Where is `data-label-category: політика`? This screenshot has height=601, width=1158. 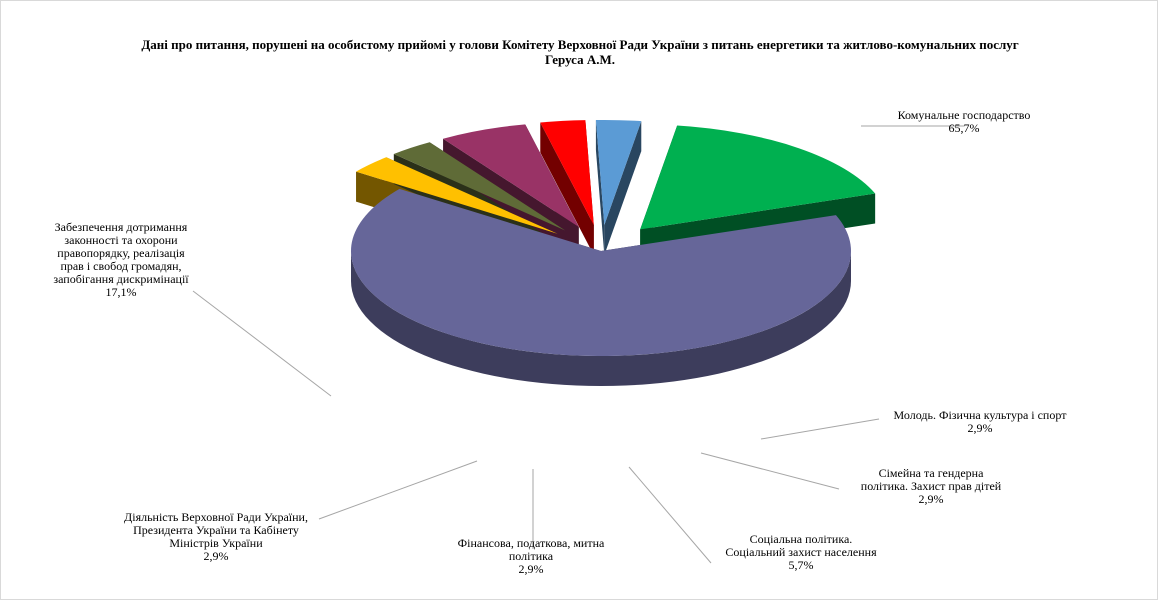 data-label-category: політика is located at coordinates (531, 556).